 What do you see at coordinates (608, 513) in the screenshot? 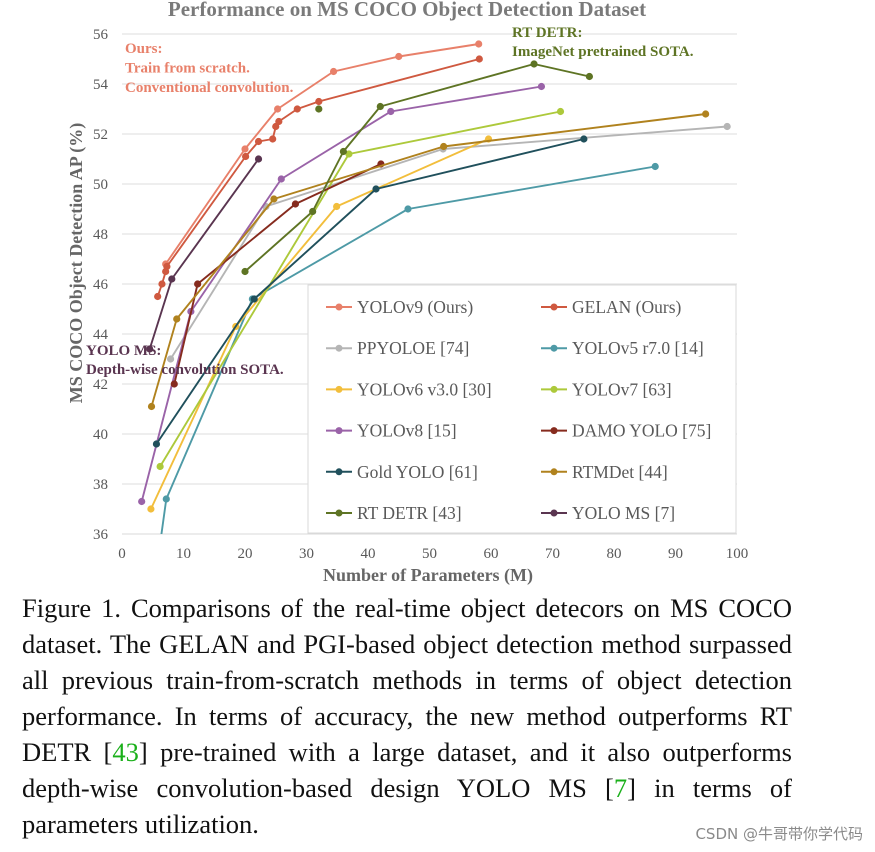
I see `legend-item-yolo-ms-7: YOLO MS [7]` at bounding box center [608, 513].